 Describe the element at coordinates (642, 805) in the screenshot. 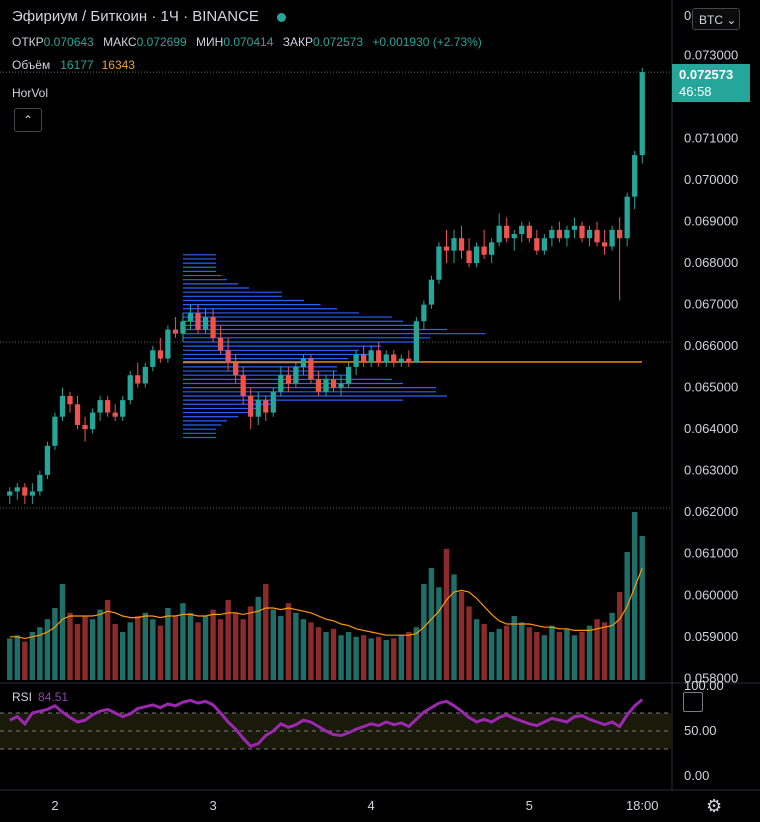

I see `time-tick-label: 18:00` at that location.